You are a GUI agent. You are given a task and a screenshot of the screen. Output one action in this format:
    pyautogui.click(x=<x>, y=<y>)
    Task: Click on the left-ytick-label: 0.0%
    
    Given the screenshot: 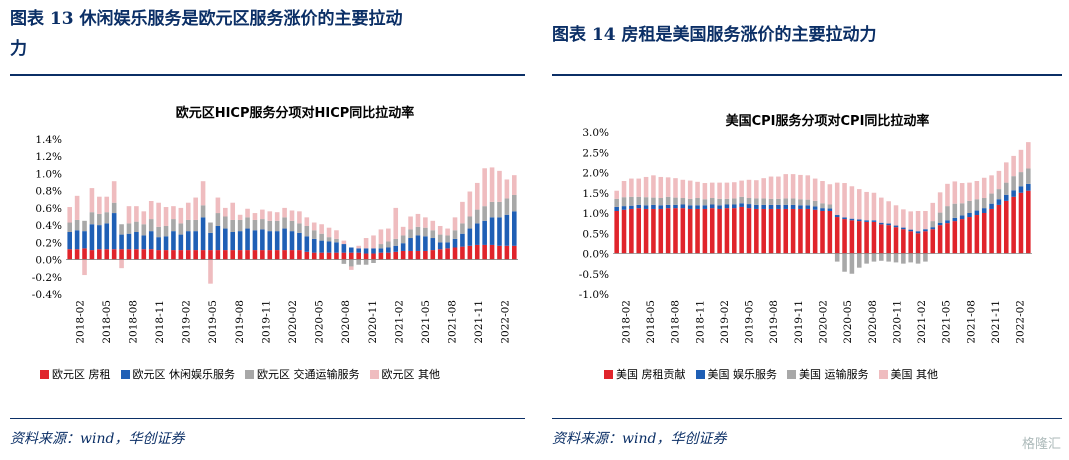 What is the action you would take?
    pyautogui.click(x=48, y=261)
    